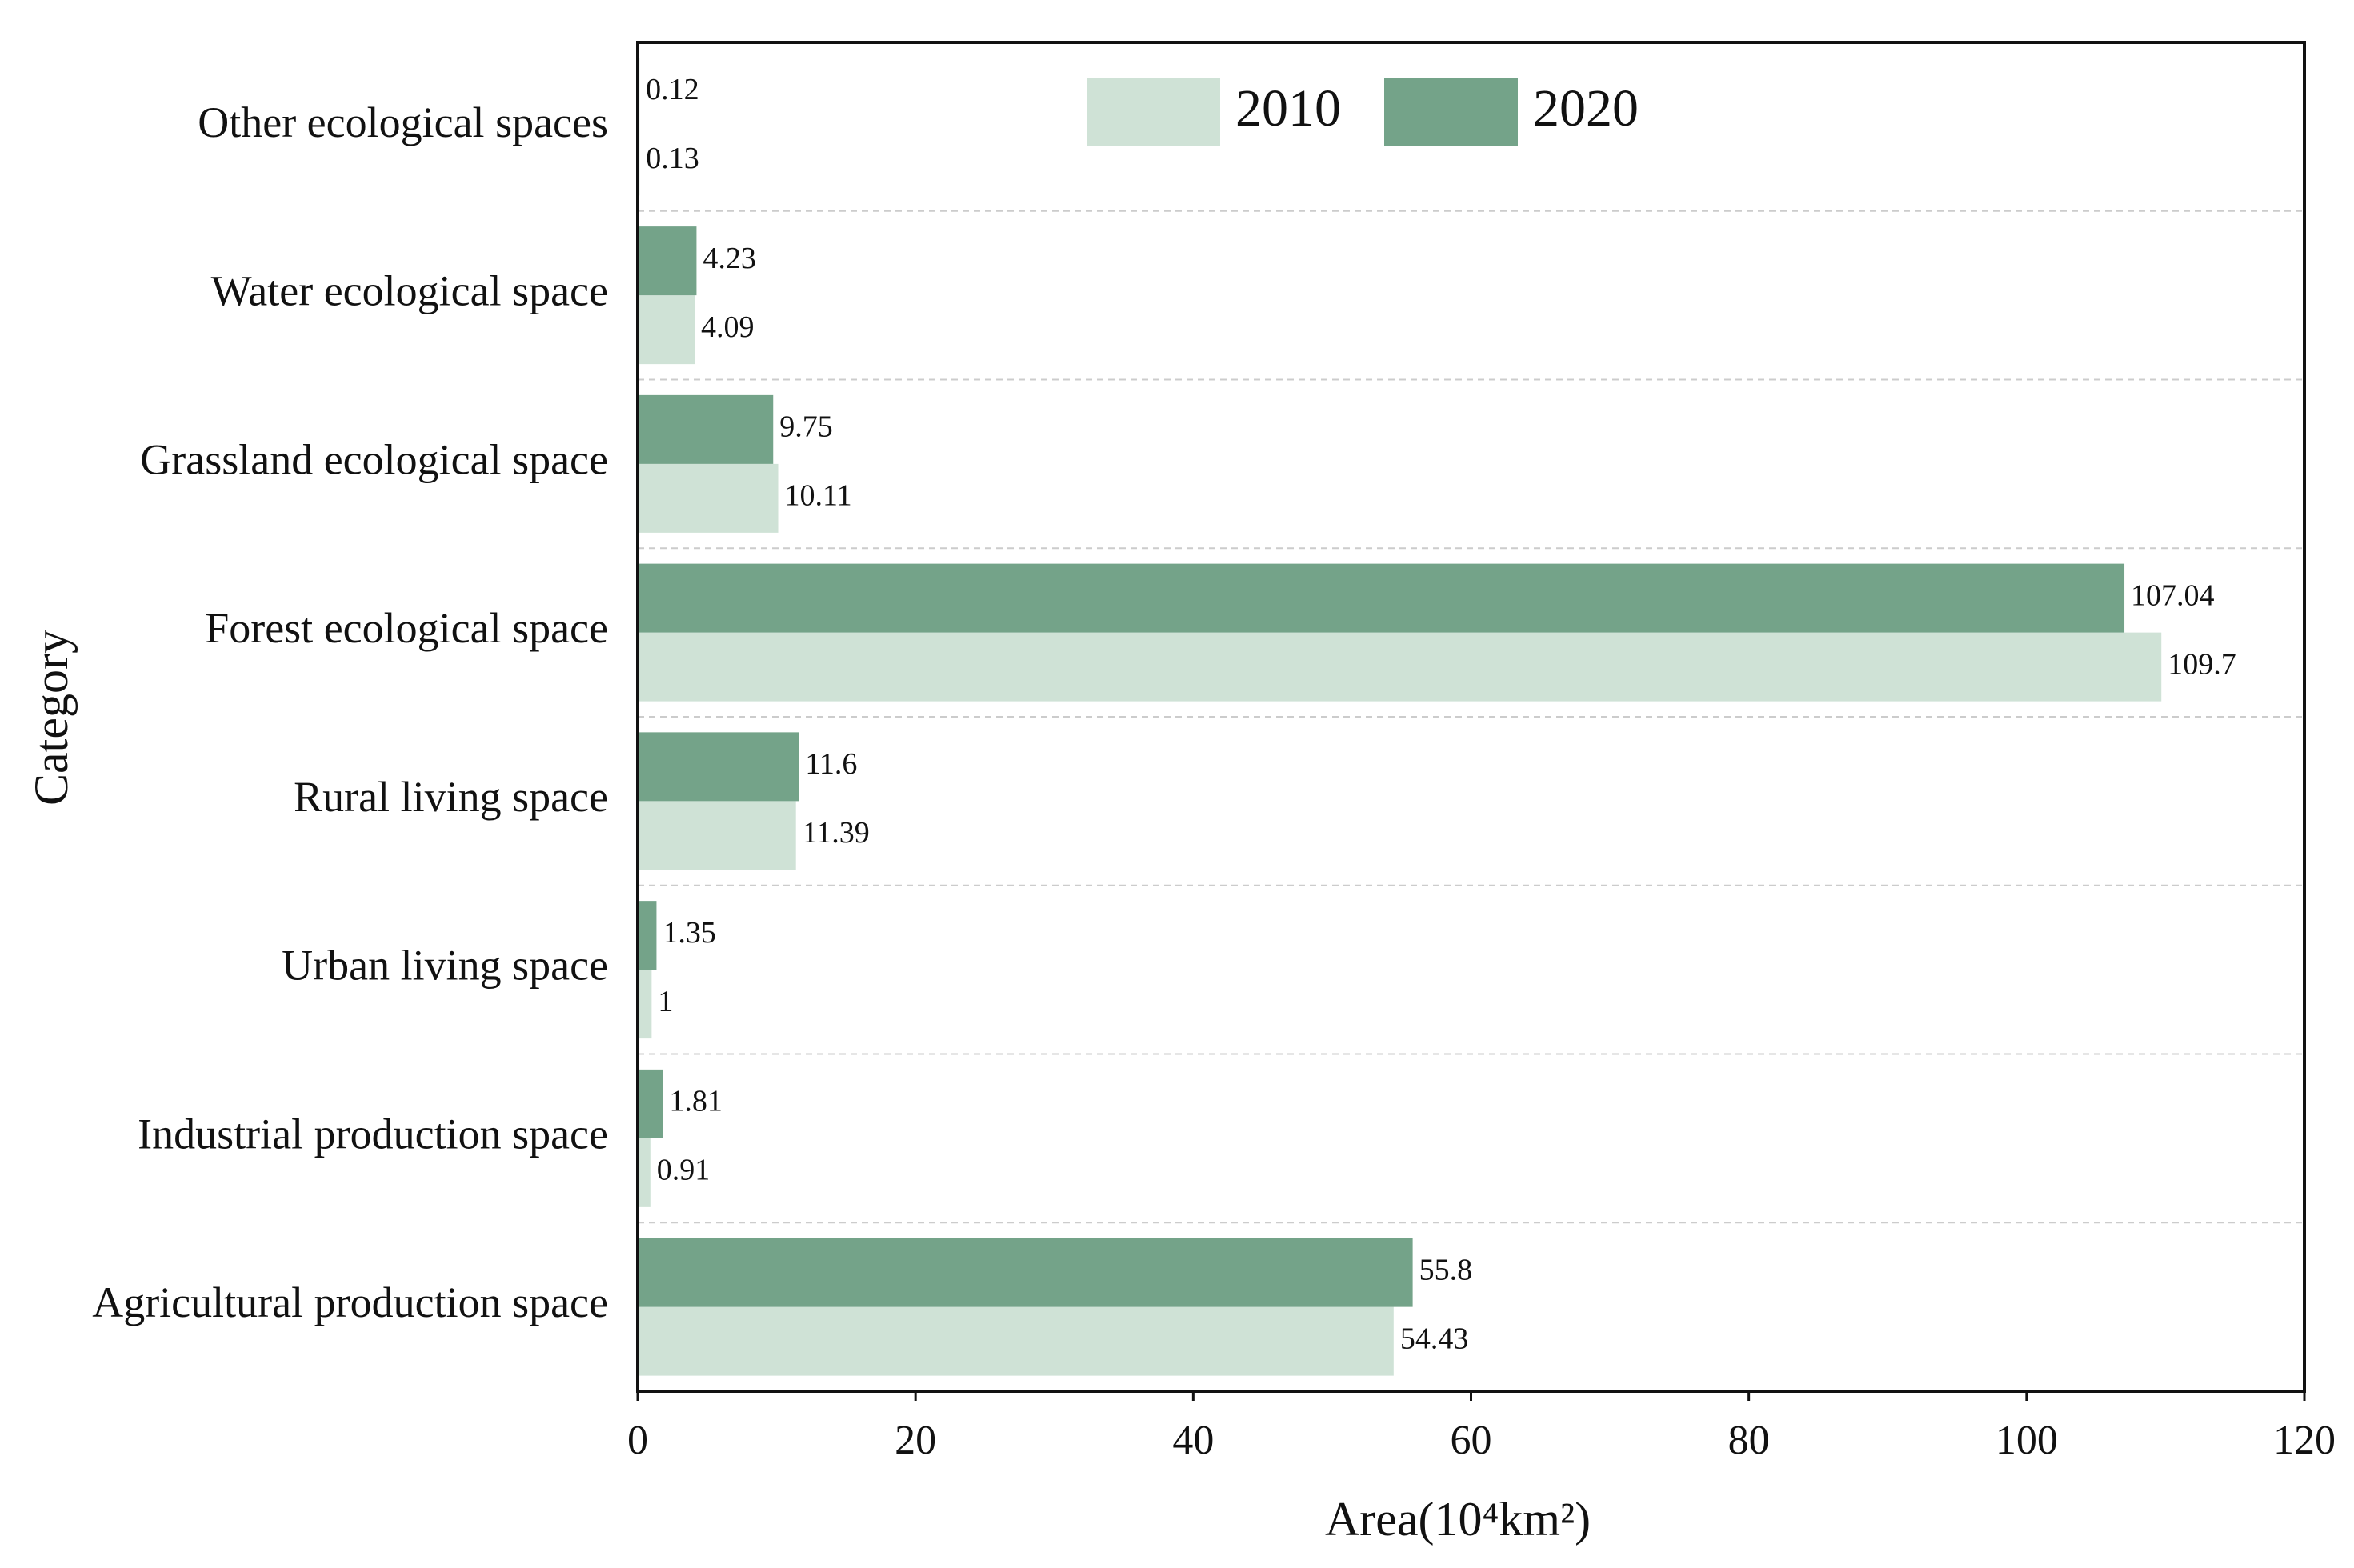  I want to click on data-label: 55.8, so click(1446, 1269).